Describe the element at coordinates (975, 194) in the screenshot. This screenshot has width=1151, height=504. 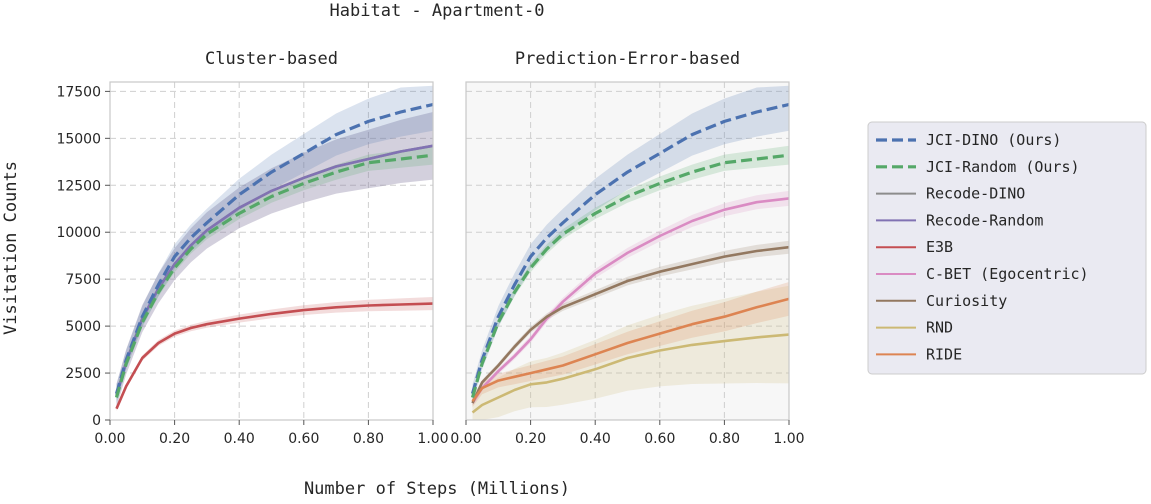
I see `legend-label-recode-dino: Recode-DINO` at that location.